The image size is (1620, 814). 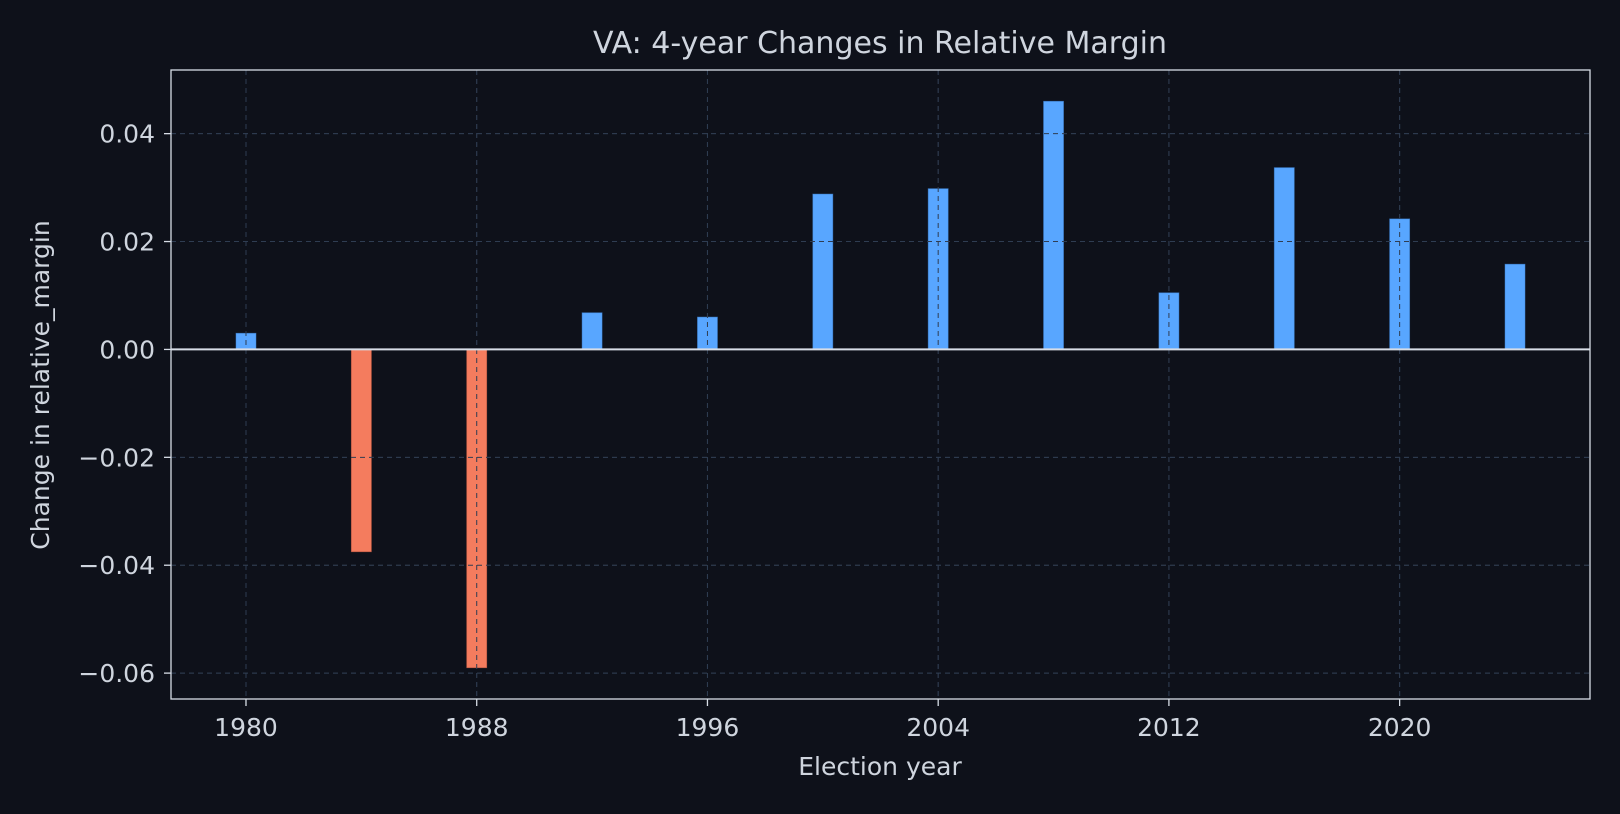 I want to click on y-tick-label: −0.06, so click(x=116, y=673).